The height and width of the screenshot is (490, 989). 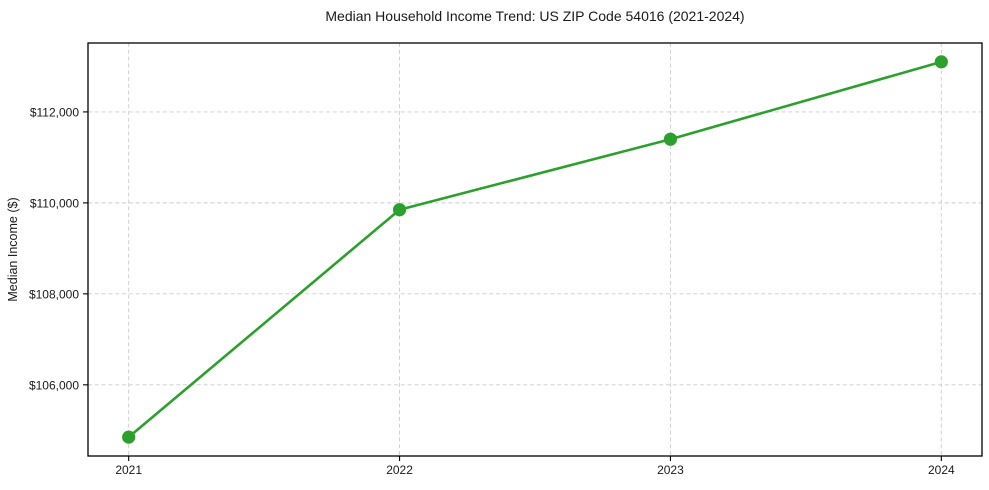 What do you see at coordinates (129, 437) in the screenshot?
I see `data-point-2021` at bounding box center [129, 437].